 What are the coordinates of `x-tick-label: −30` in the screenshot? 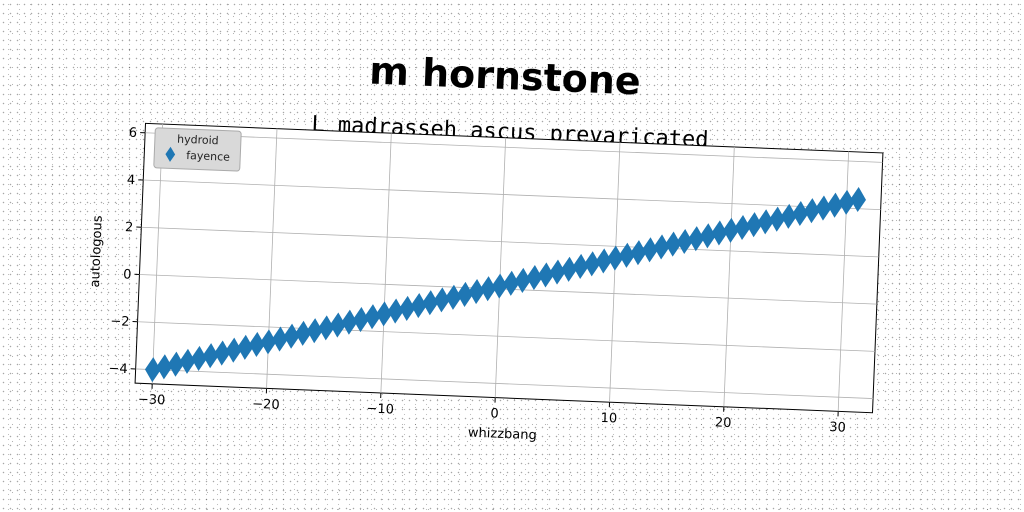 It's located at (152, 400).